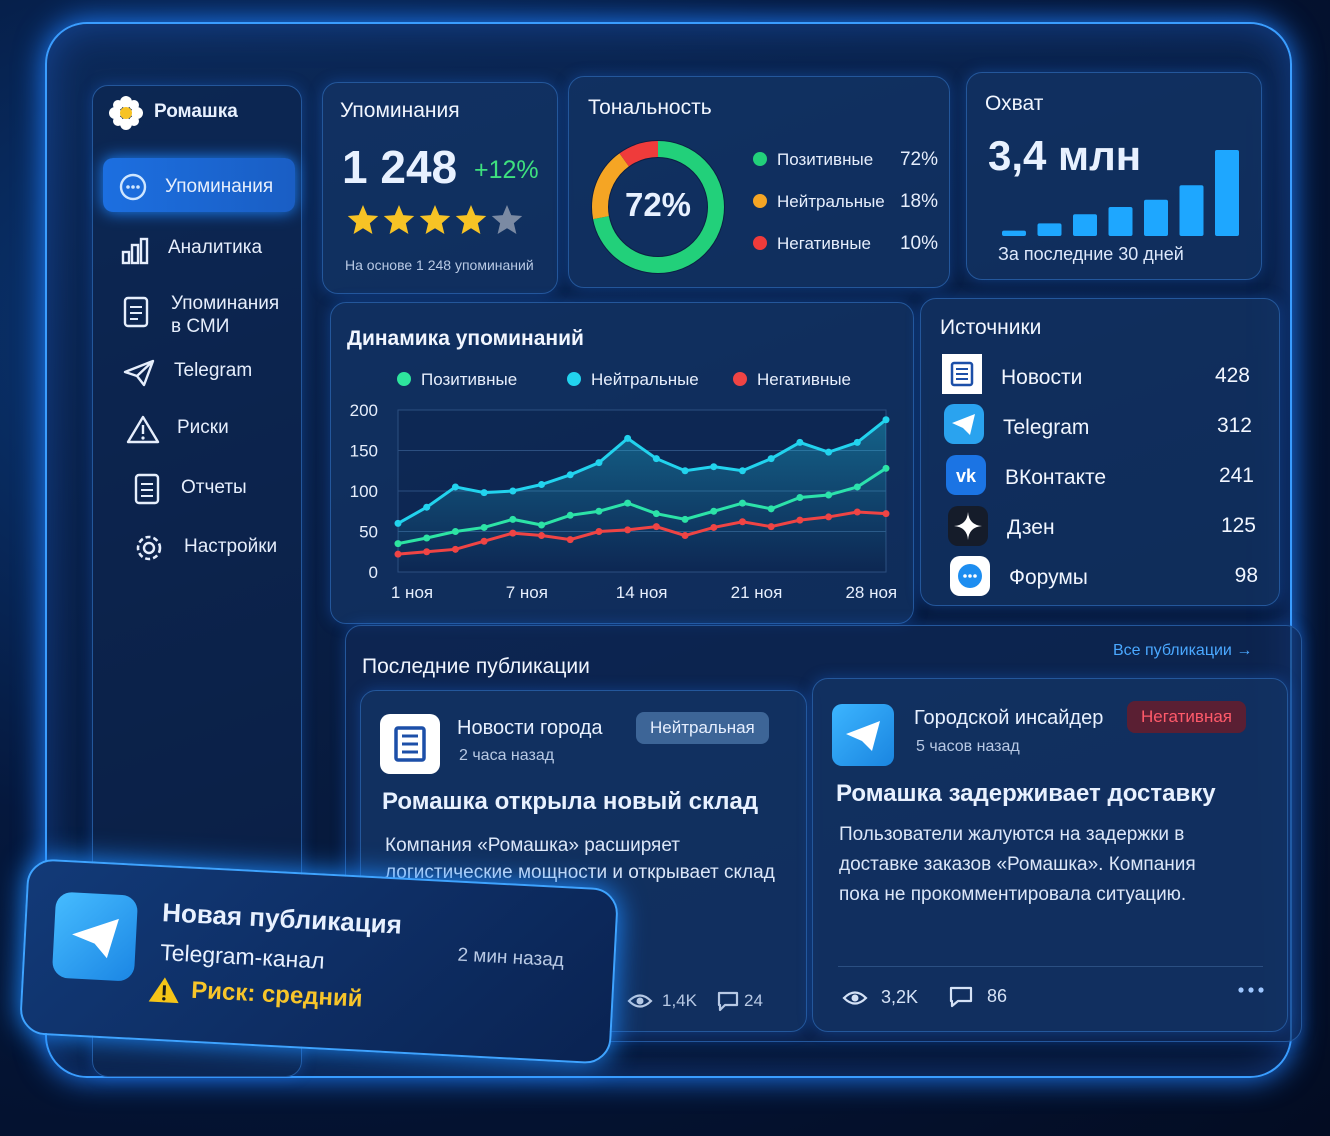 The height and width of the screenshot is (1136, 1330). Describe the element at coordinates (203, 427) in the screenshot. I see `nav-item: Риски` at that location.